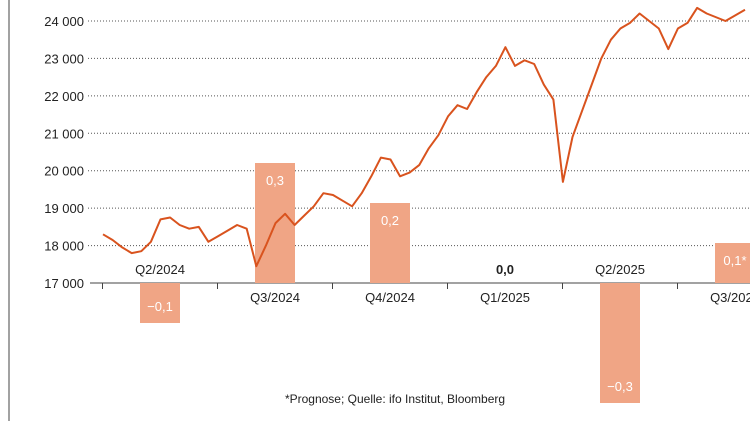  I want to click on y-tick-label: 23 000, so click(64, 58).